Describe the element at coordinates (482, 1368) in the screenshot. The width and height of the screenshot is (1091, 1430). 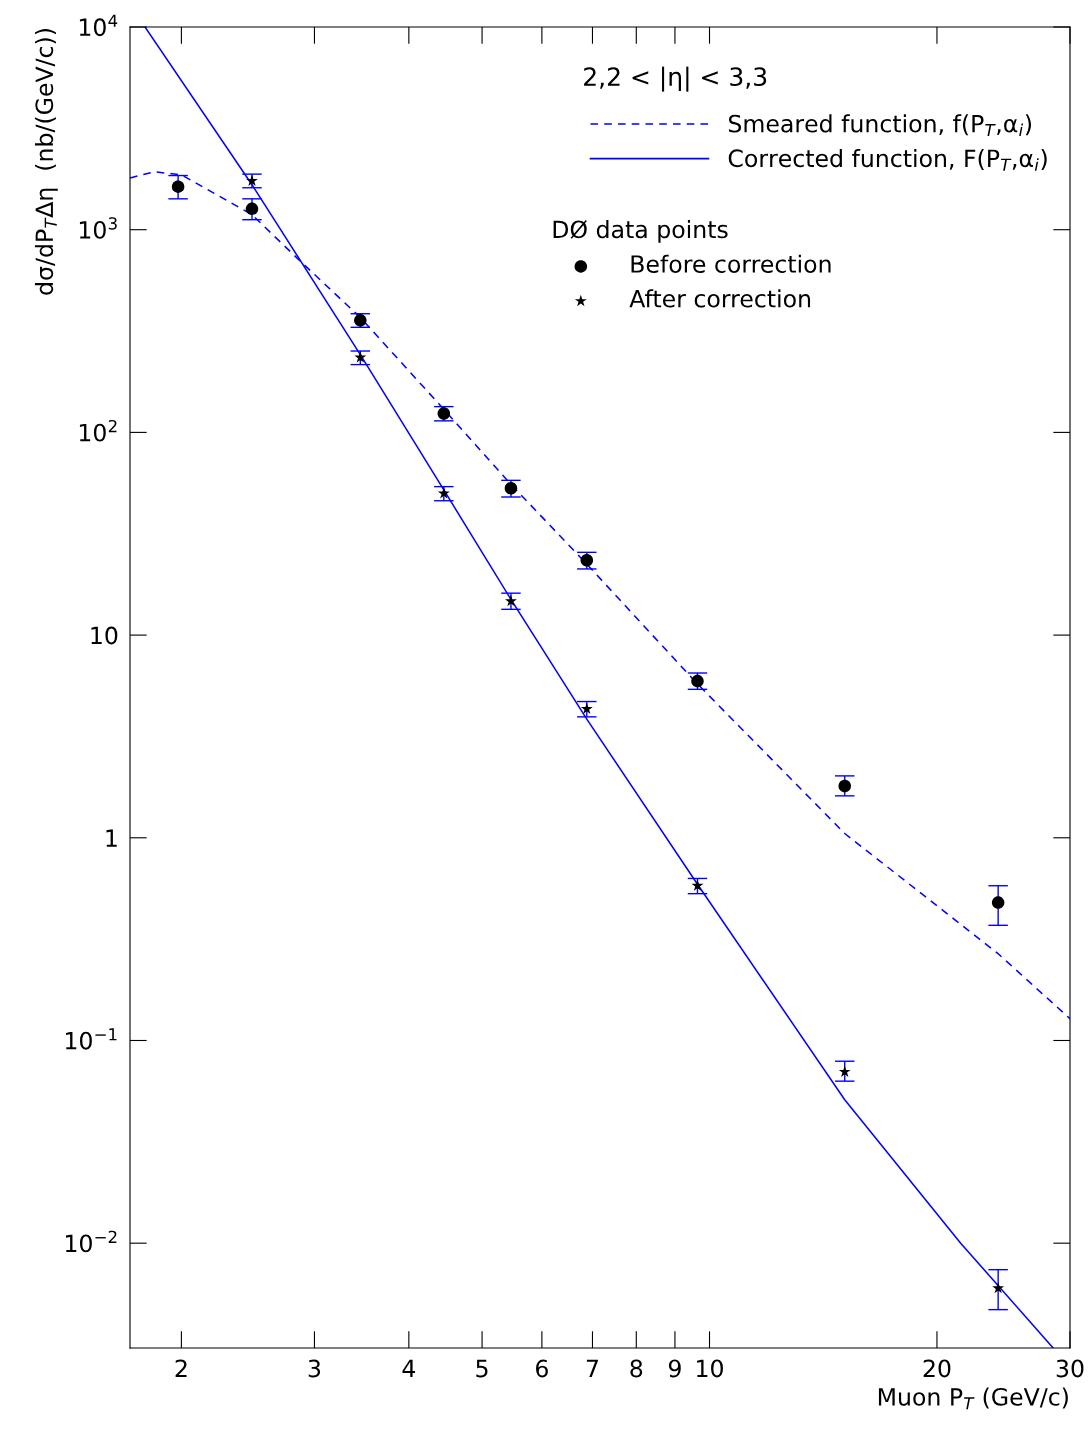
I see `x-tick-label: 5` at that location.